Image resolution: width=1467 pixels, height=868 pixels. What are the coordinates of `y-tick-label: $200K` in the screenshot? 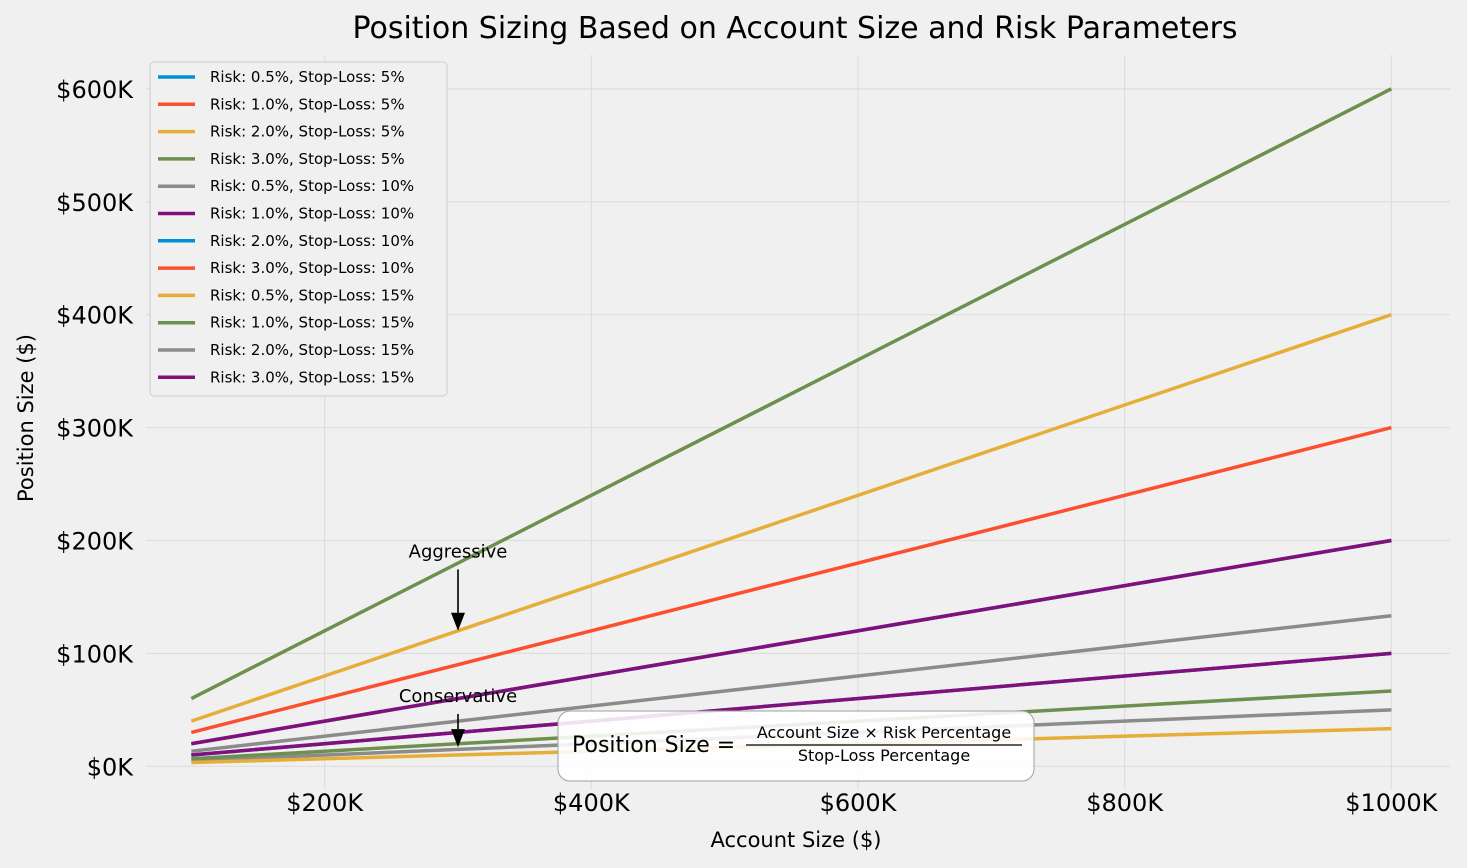 It's located at (95, 541).